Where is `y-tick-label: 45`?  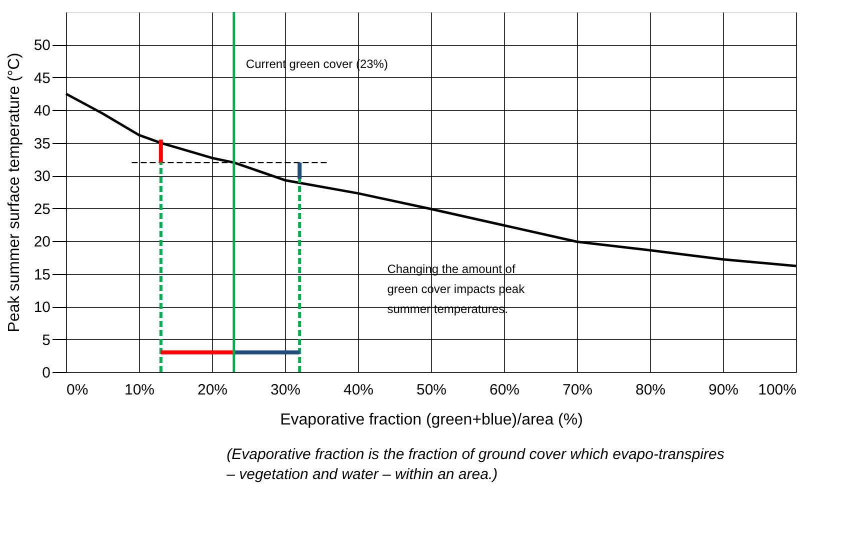 y-tick-label: 45 is located at coordinates (42, 78).